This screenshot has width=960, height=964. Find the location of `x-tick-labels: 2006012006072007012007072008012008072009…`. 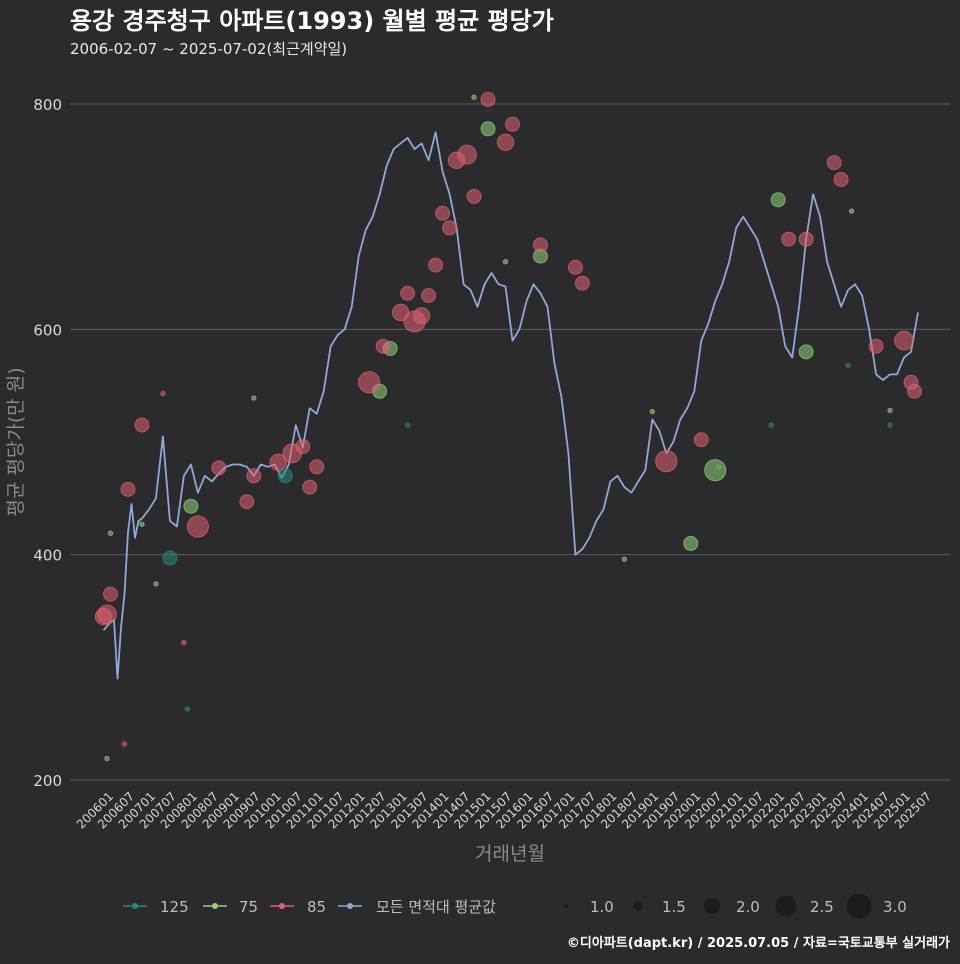

x-tick-labels: 2006012006072007012007072008012008072009… is located at coordinates (504, 810).